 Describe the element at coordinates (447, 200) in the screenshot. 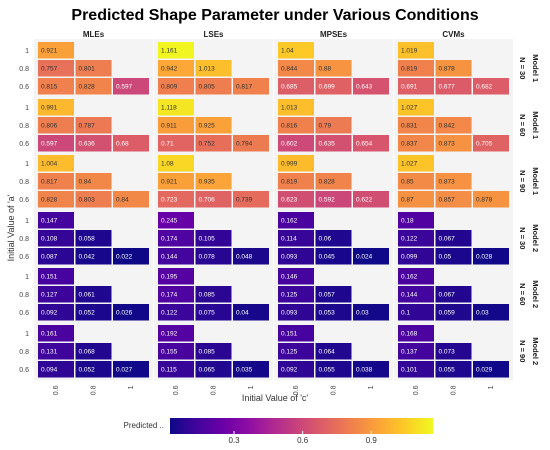

I see `cell-value-label: 0.857` at that location.